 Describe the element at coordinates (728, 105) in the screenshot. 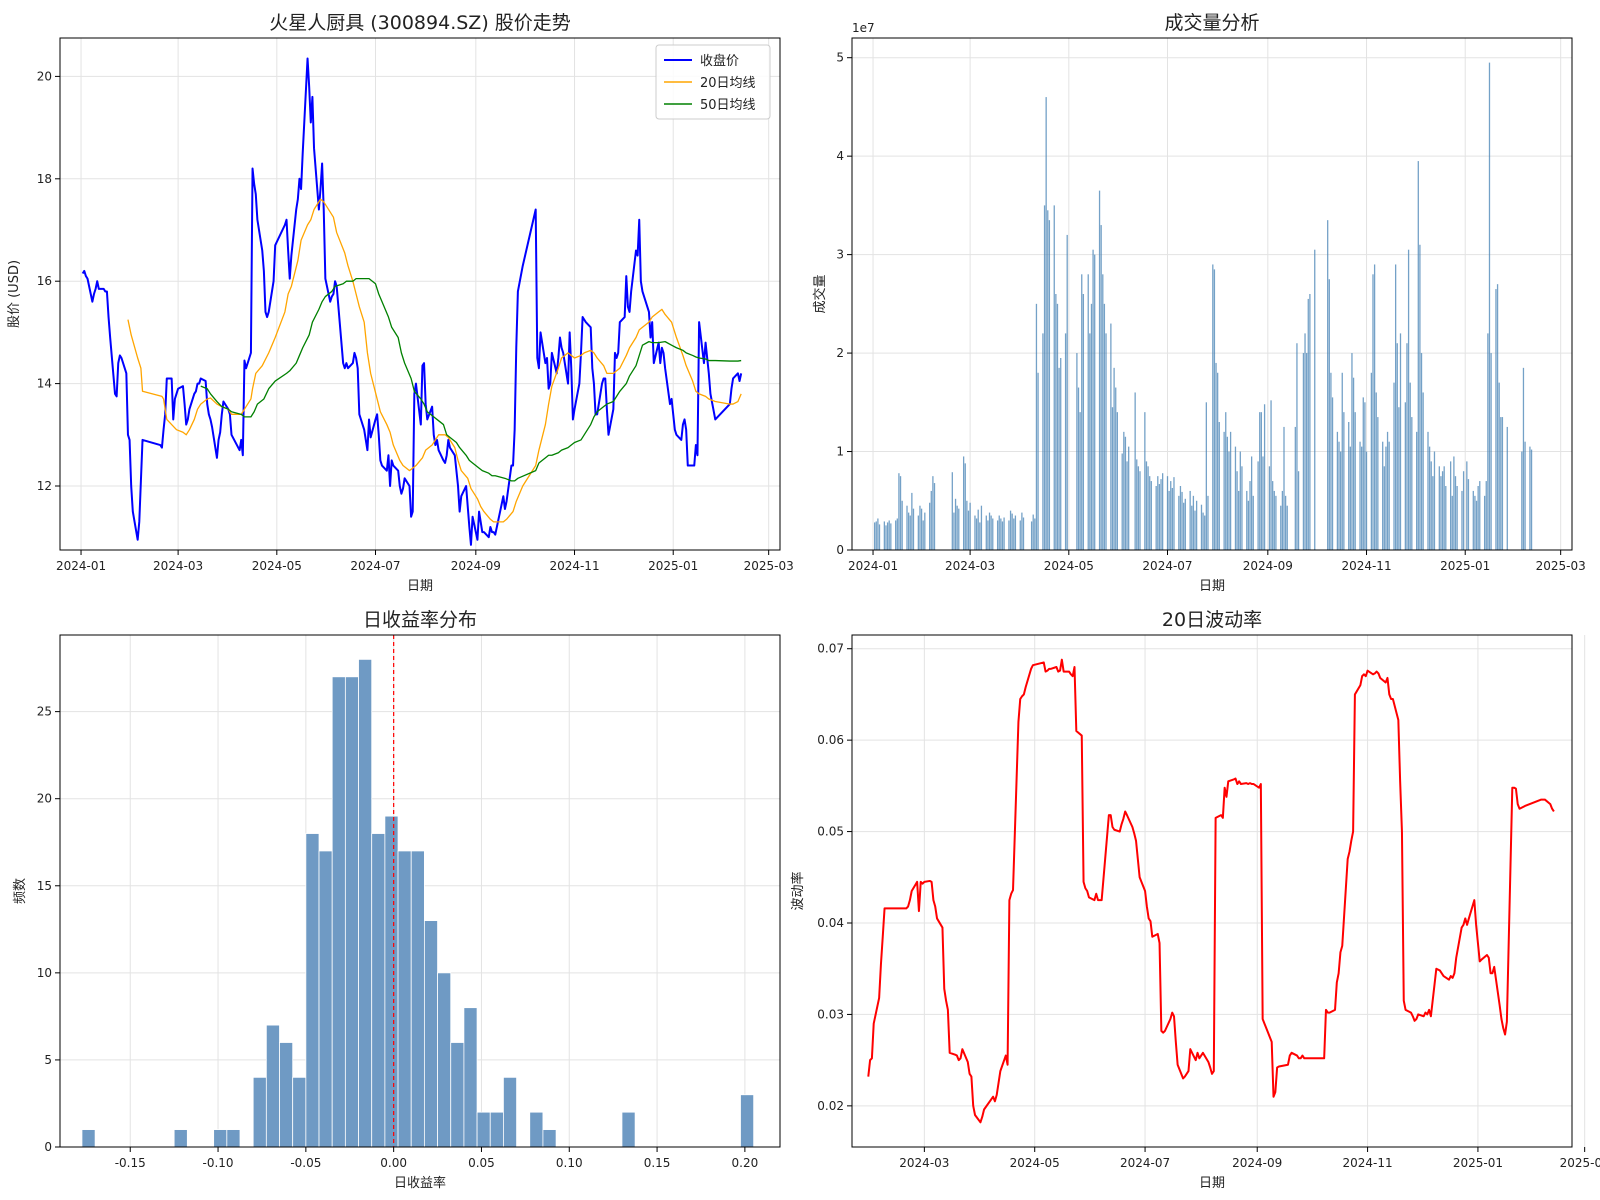

I see `legend-label-3: 50日均线` at that location.